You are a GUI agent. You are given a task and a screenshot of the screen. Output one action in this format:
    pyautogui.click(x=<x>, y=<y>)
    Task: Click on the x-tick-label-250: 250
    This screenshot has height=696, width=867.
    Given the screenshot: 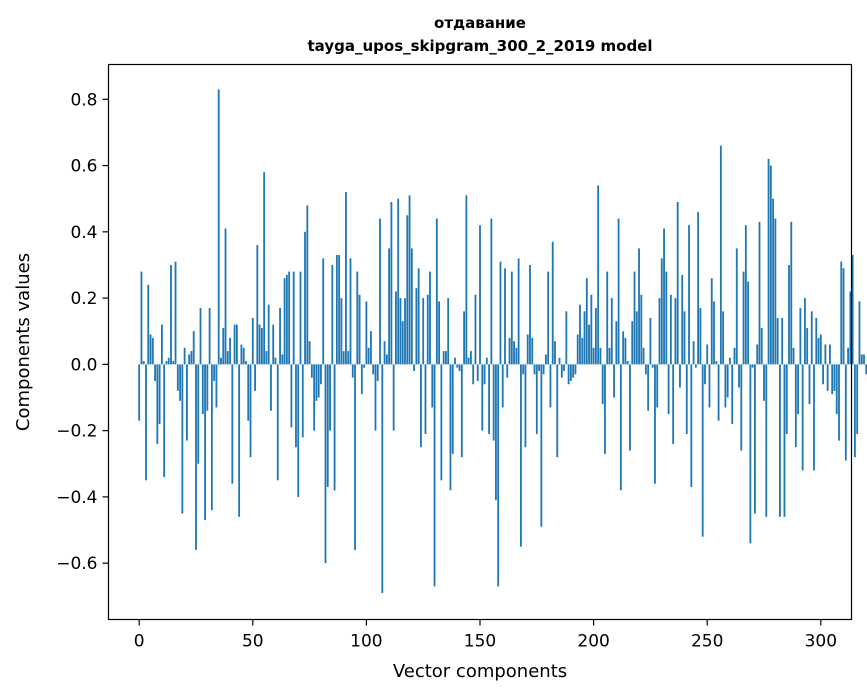 What is the action you would take?
    pyautogui.click(x=707, y=642)
    